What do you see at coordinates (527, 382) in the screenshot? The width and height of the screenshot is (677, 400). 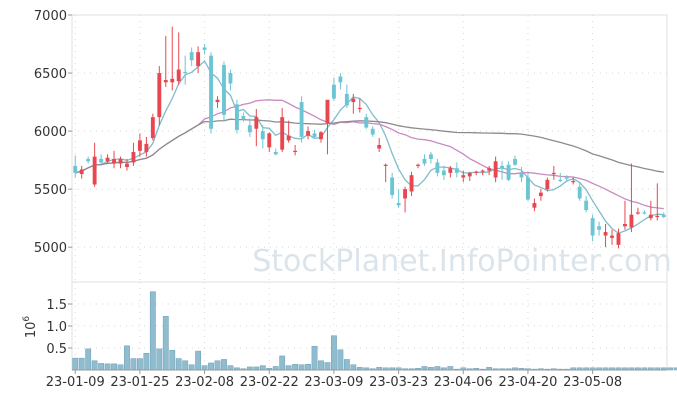 I see `x-tick-label: 23-04-20` at bounding box center [527, 382].